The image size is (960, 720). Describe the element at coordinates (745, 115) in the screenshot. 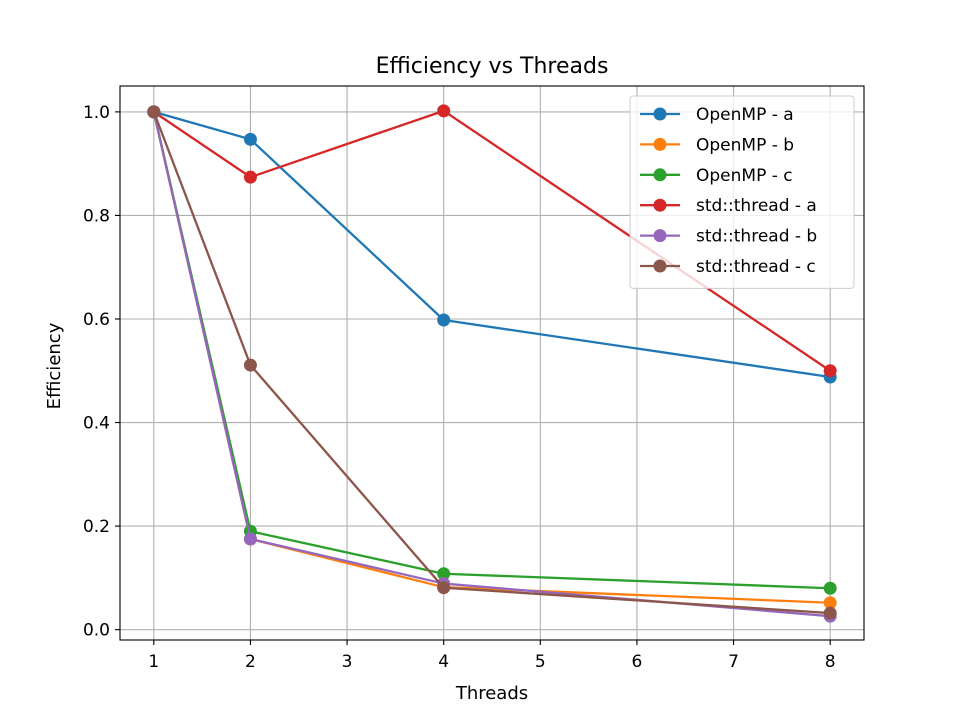

I see `legend-label: OpenMP - a` at that location.